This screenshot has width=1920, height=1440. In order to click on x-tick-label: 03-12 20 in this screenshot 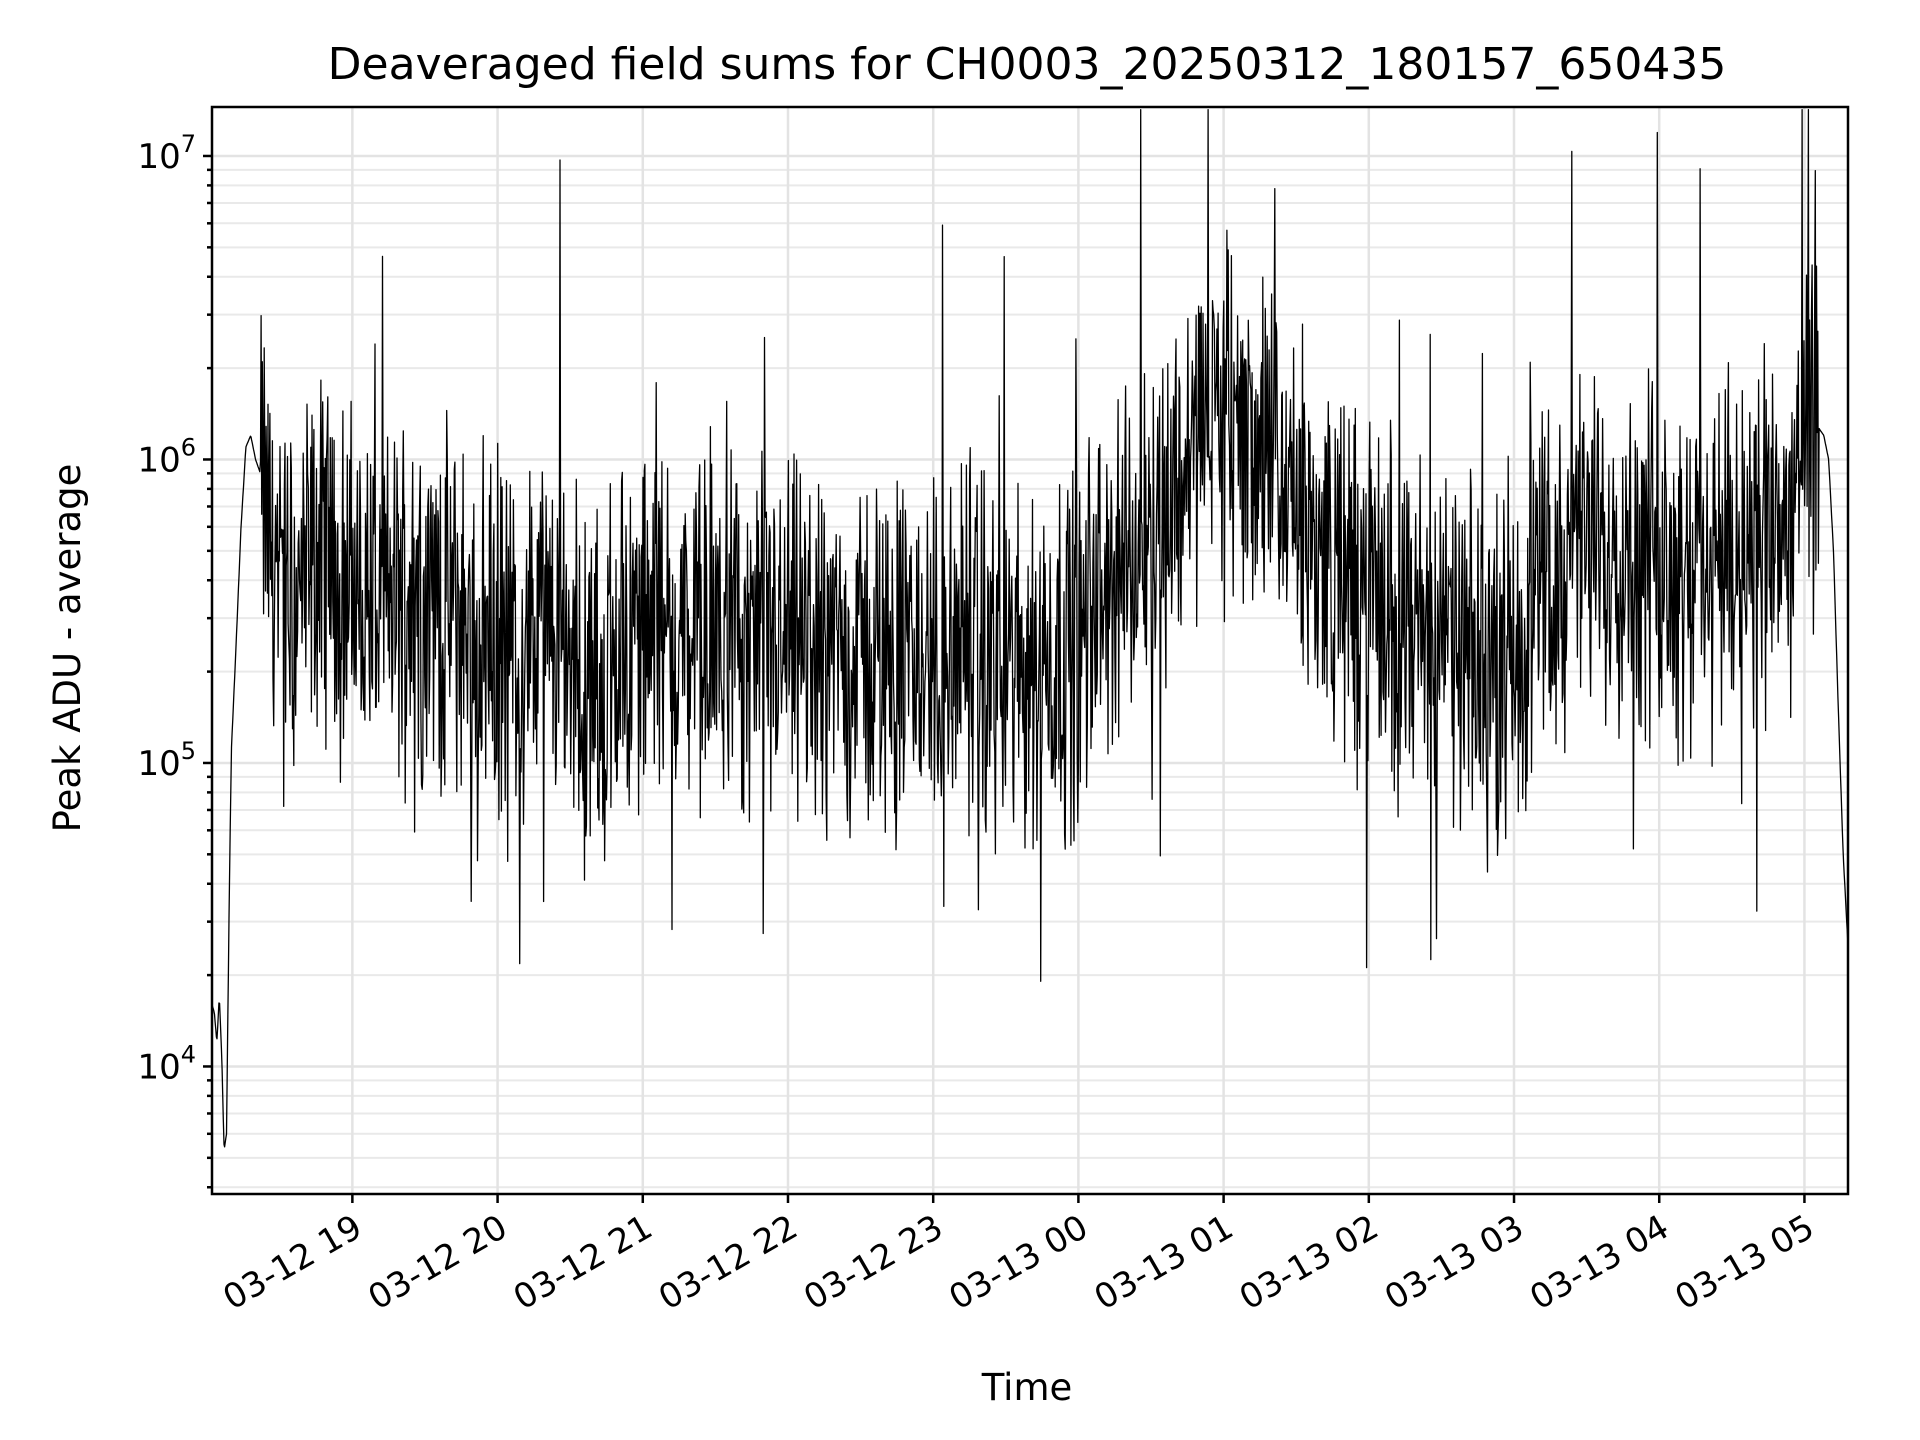, I will do `click(438, 1262)`.